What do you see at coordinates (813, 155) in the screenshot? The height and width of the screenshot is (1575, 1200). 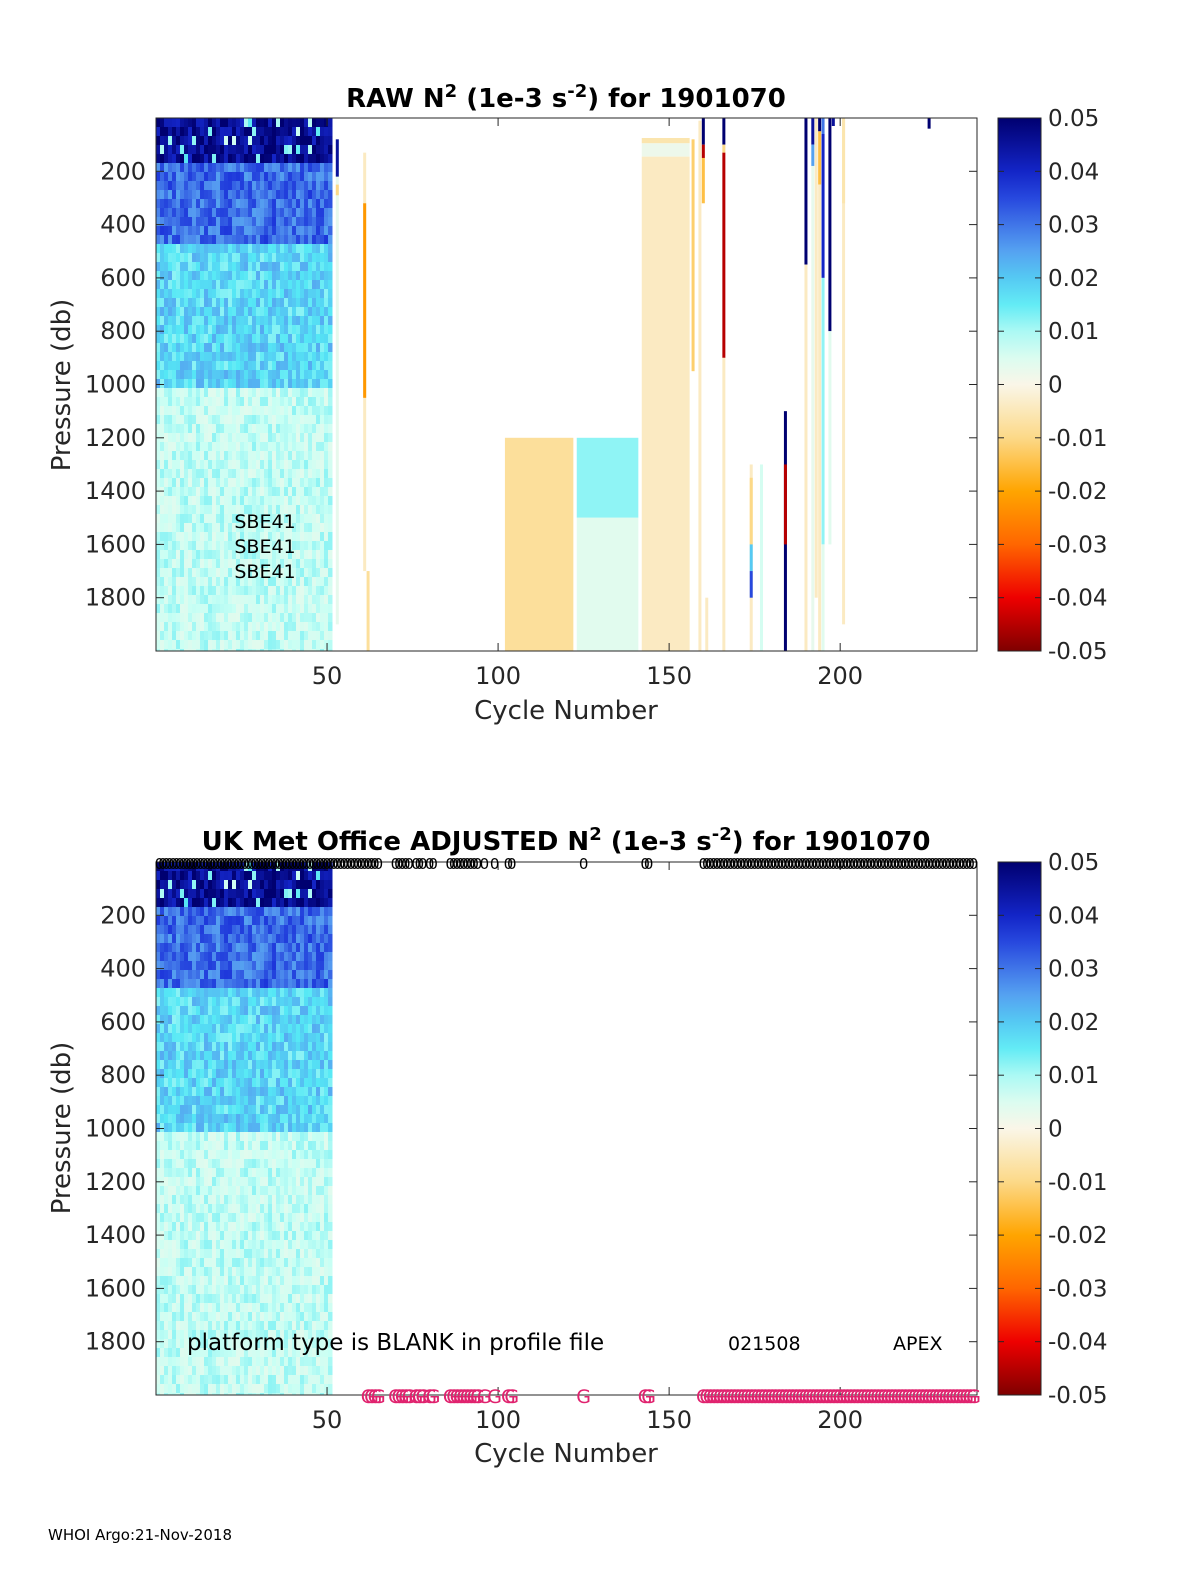 I see `profile-line` at bounding box center [813, 155].